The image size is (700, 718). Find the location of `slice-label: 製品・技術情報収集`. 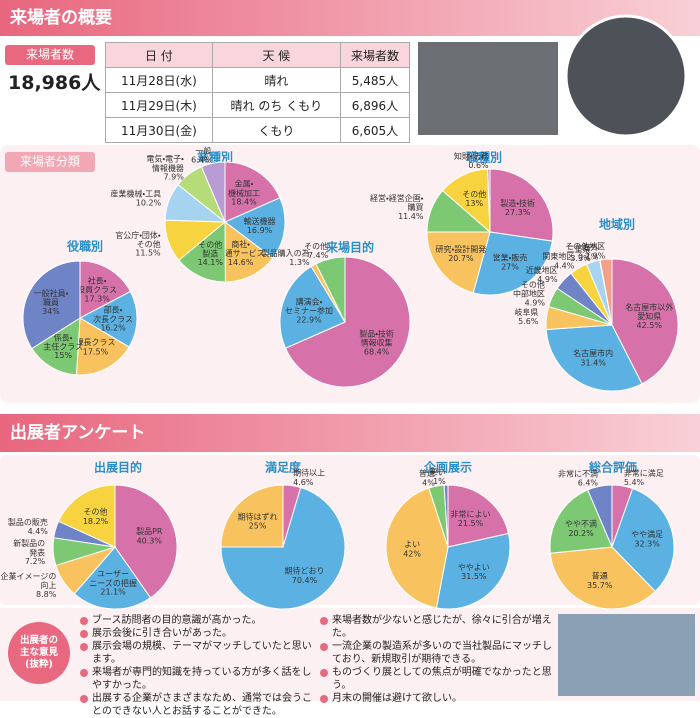

slice-label: 製品・技術情報収集 is located at coordinates (376, 337).